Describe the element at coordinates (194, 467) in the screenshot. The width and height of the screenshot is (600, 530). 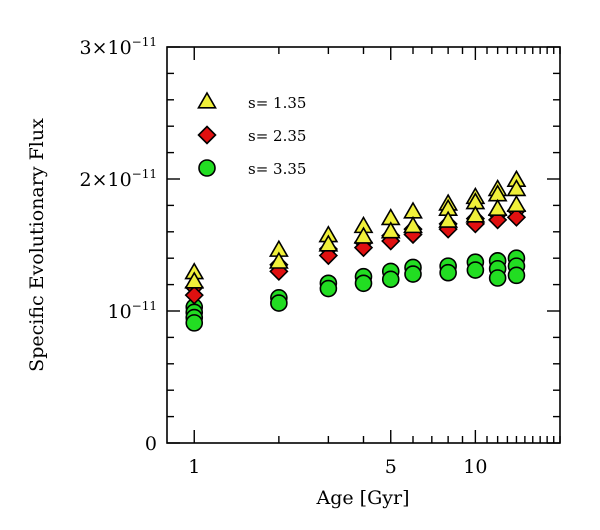
I see `x-tick-label: 1` at that location.